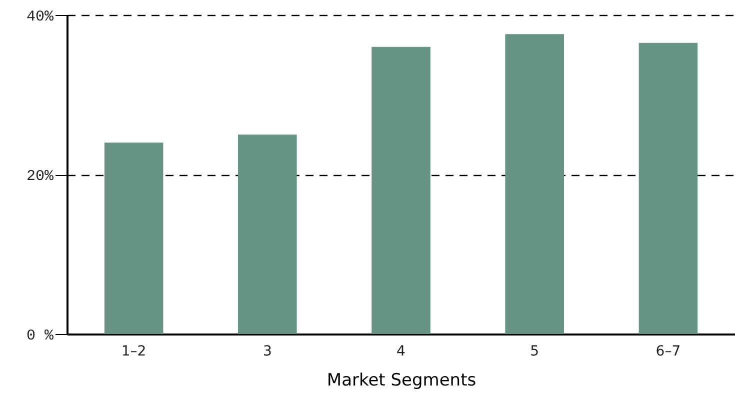  What do you see at coordinates (401, 380) in the screenshot?
I see `x-axis-title: Market Segments` at bounding box center [401, 380].